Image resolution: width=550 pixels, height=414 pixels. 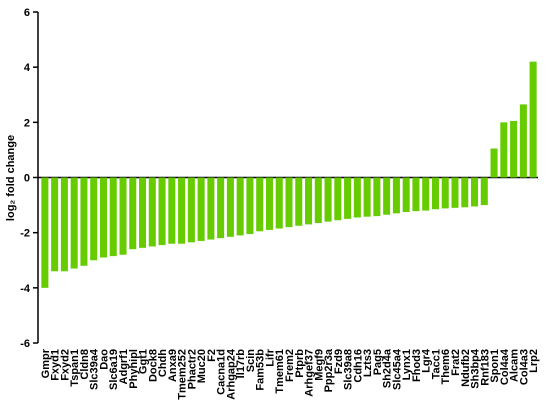 What do you see at coordinates (153, 365) in the screenshot?
I see `x-tick-label: Dock8` at bounding box center [153, 365].